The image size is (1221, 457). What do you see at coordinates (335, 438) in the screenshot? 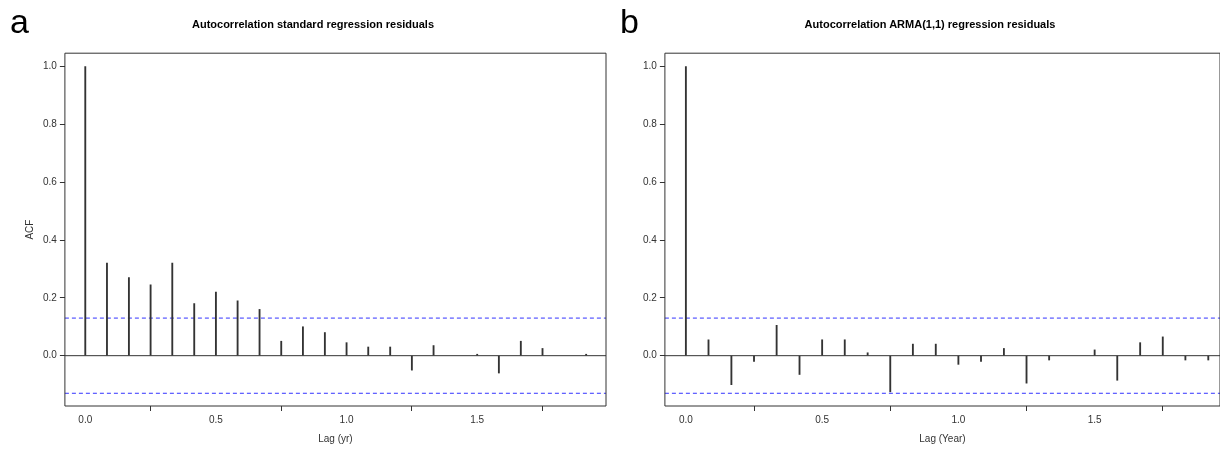
I see `x-axis-title: Lag (yr)` at bounding box center [335, 438].